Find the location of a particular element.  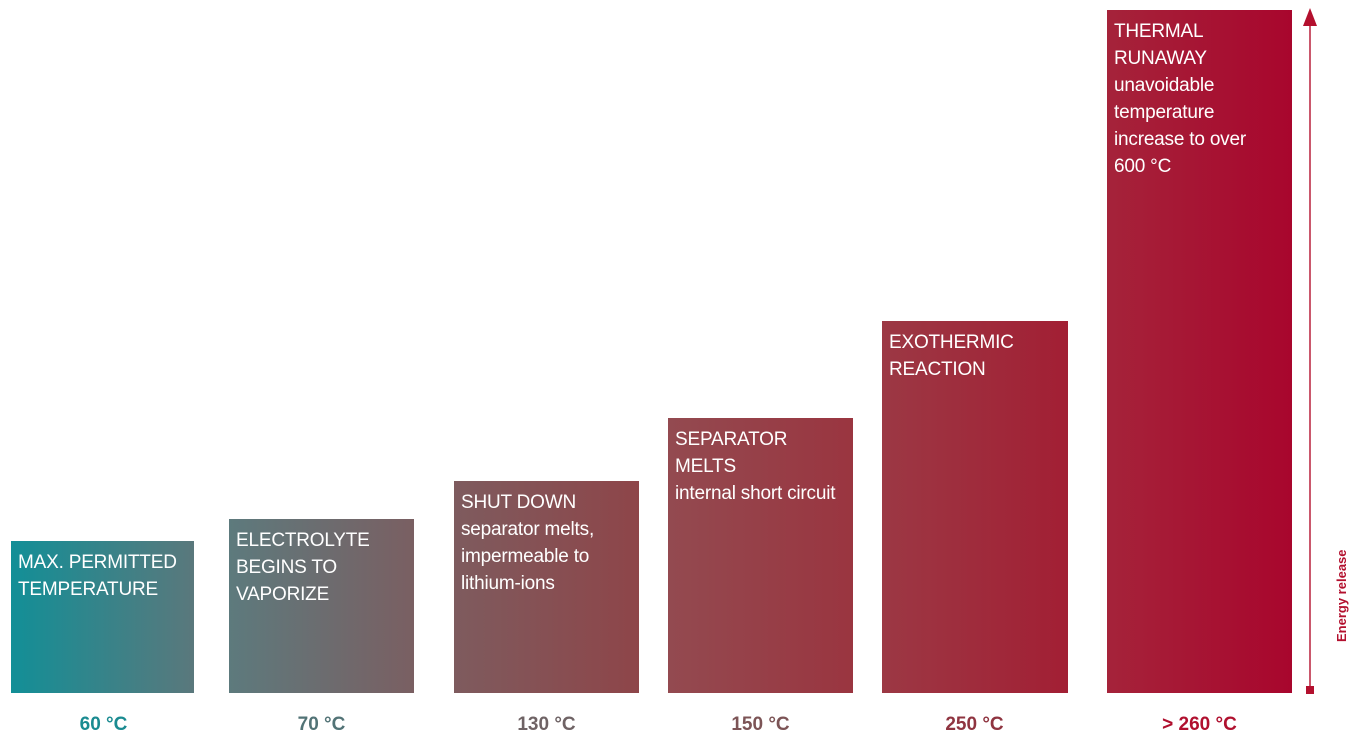

stage-bar-electrolyte-vaporize: ELECTROLYTE BEGINS TO VAPORIZE is located at coordinates (321, 606).